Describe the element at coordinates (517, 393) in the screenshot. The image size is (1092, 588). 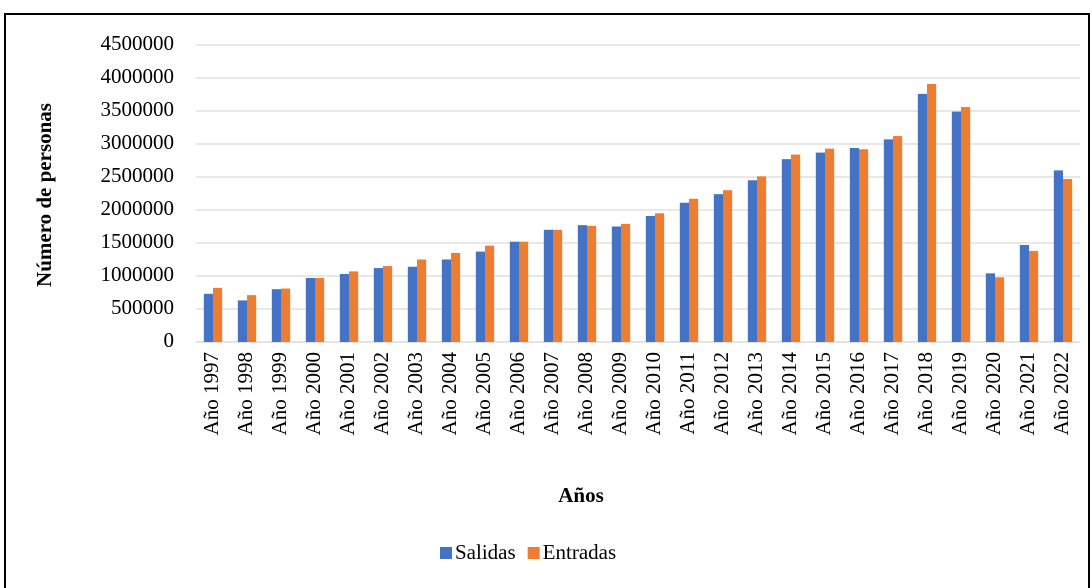
I see `x-tick-label: Año 2006` at that location.